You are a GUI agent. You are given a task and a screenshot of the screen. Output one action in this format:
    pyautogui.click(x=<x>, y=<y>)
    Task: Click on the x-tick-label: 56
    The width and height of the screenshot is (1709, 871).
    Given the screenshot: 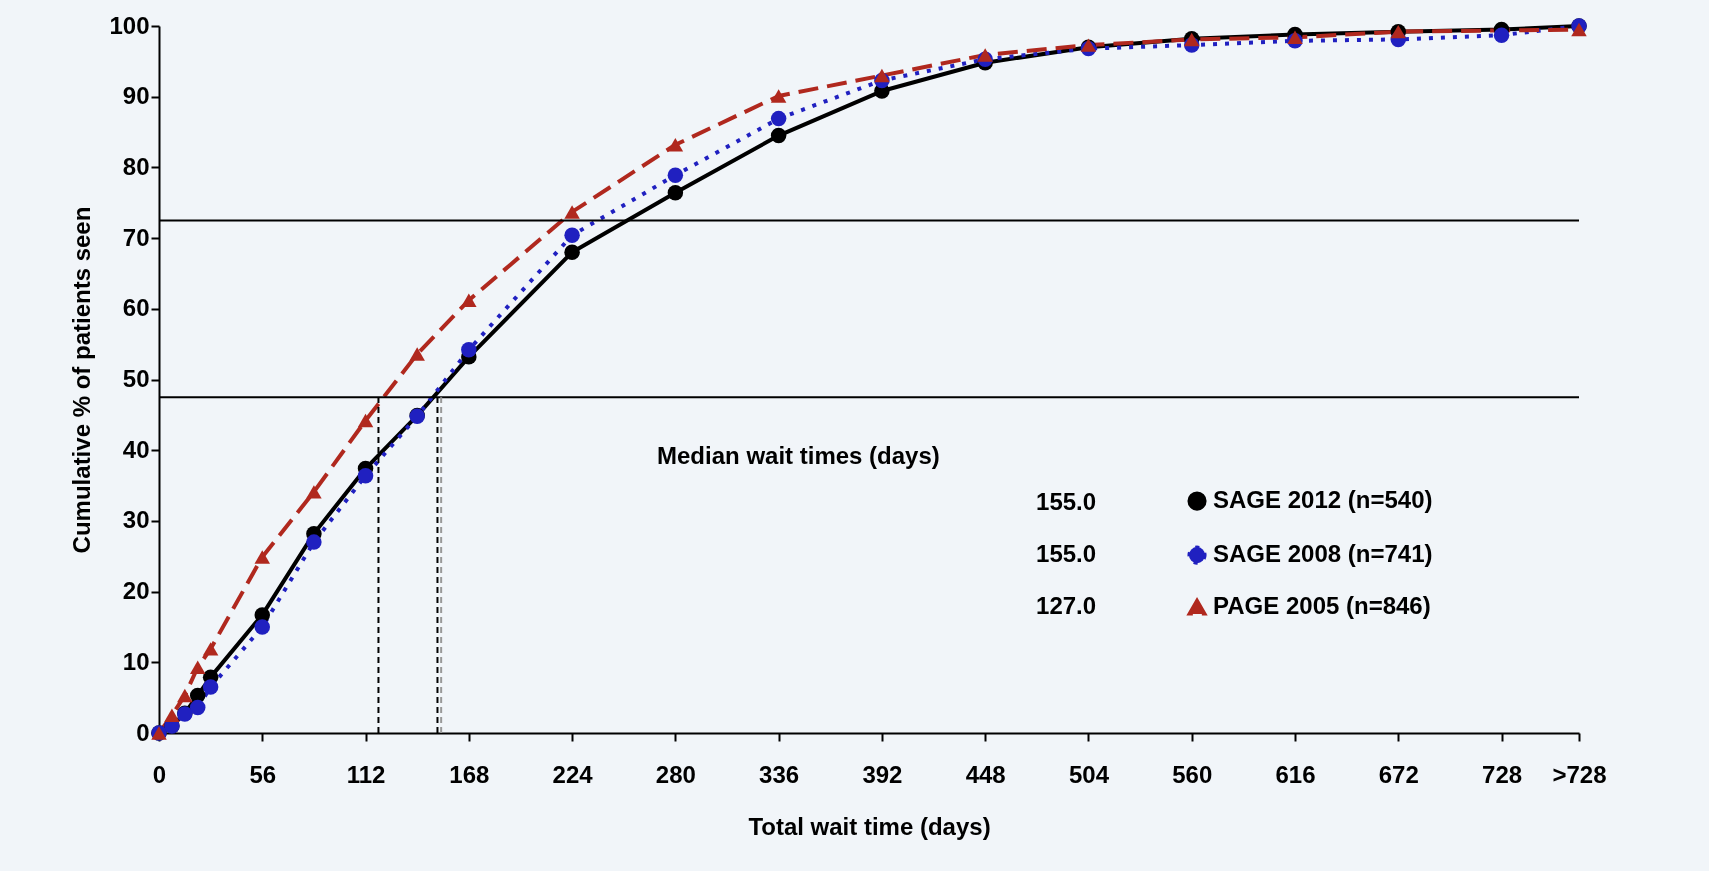 What is the action you would take?
    pyautogui.click(x=263, y=774)
    